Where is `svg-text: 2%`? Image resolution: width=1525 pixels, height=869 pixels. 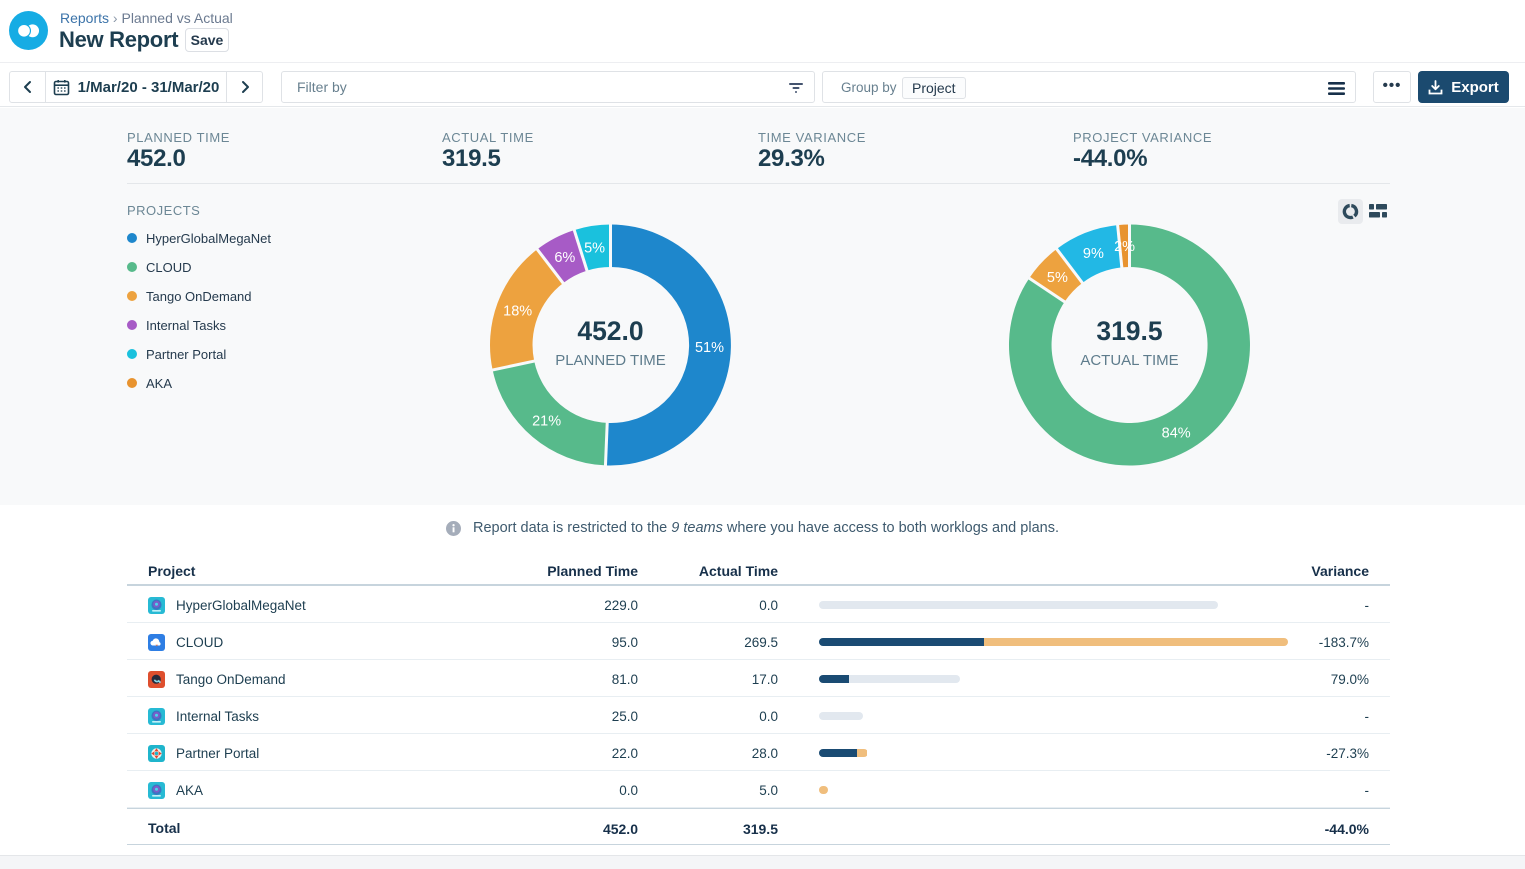 svg-text: 2% is located at coordinates (1124, 247).